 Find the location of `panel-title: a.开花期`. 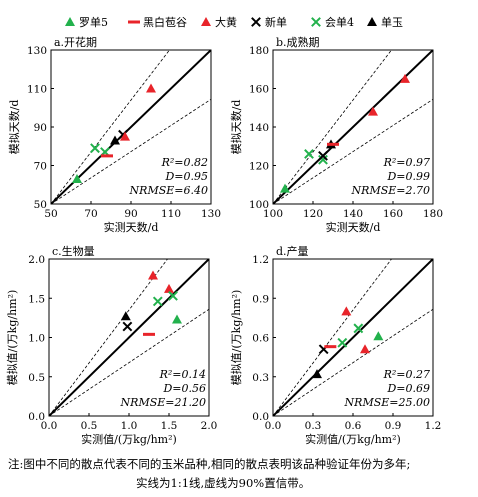

panel-title: a.开花期 is located at coordinates (75, 42).